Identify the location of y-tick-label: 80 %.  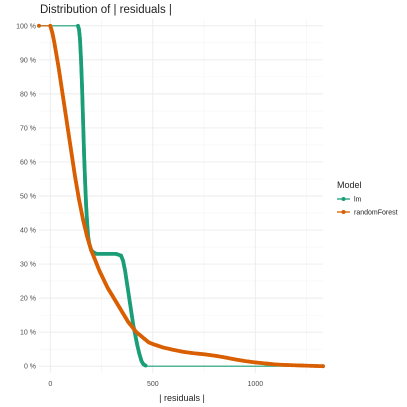
(28, 94).